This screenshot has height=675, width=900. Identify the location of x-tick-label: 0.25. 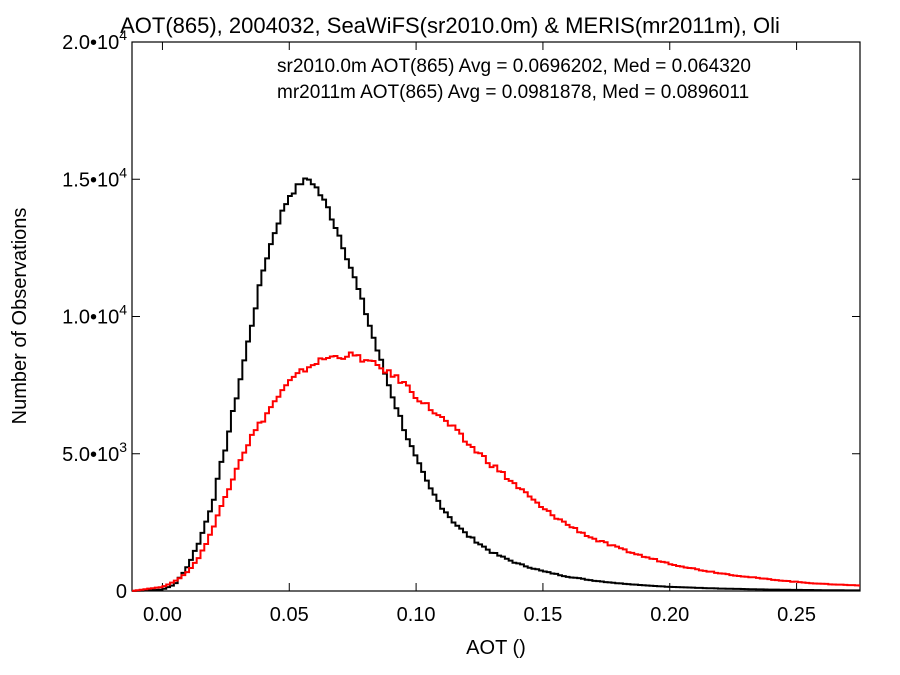
(796, 615).